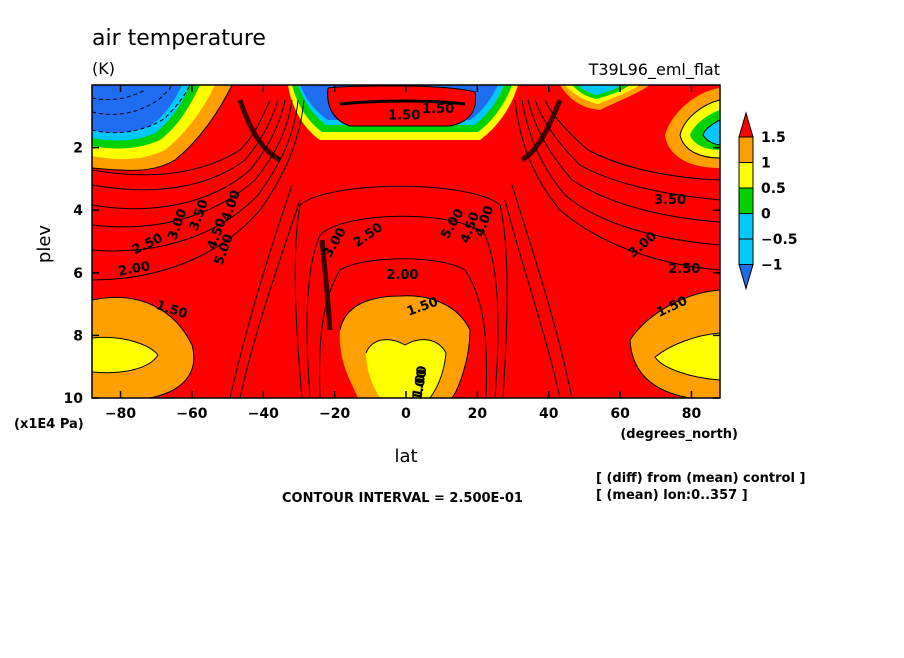  What do you see at coordinates (768, 201) in the screenshot?
I see `colorbar: 1.5 1 0.5 0 −0.5 −1` at bounding box center [768, 201].